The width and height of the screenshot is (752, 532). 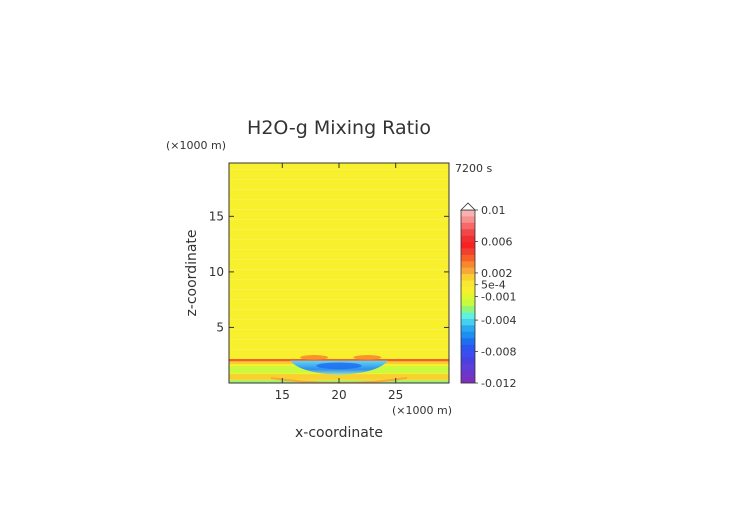 I want to click on colorbar-label: -0.004, so click(x=498, y=320).